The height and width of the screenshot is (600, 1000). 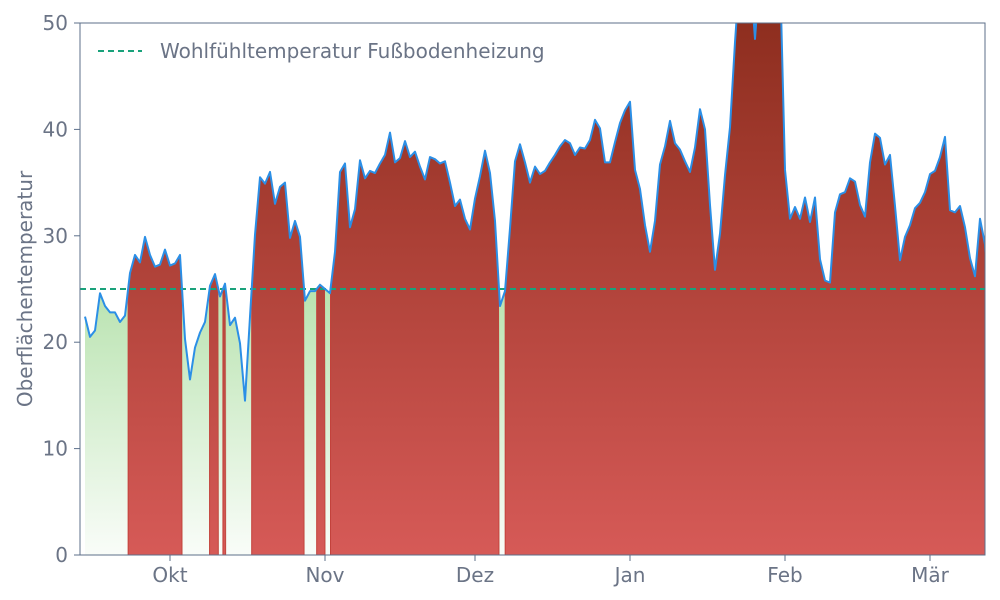 What do you see at coordinates (324, 575) in the screenshot?
I see `x-tick-label: Nov` at bounding box center [324, 575].